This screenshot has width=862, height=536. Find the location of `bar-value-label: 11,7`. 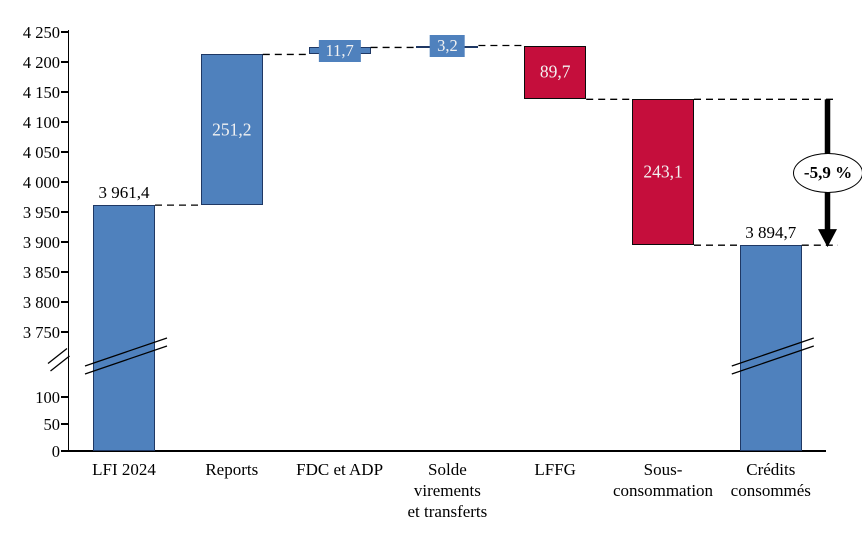

bar-value-label: 11,7 is located at coordinates (339, 50).